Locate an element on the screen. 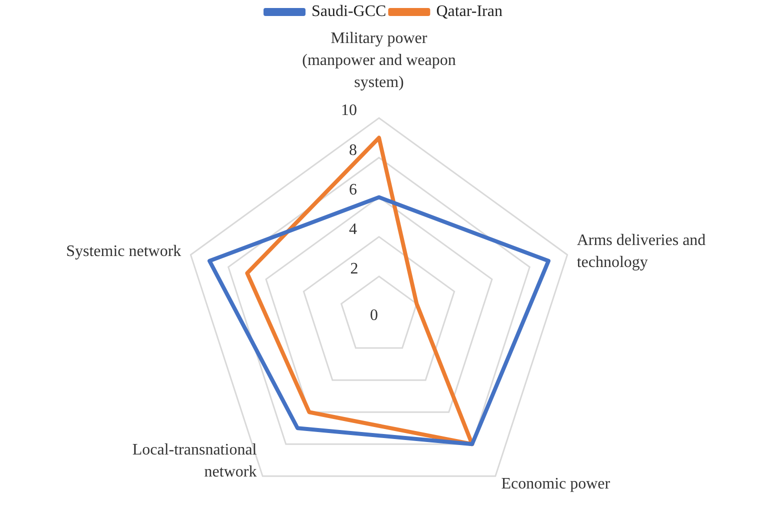 This screenshot has width=768, height=506. y-tick-label: 6 is located at coordinates (353, 189).